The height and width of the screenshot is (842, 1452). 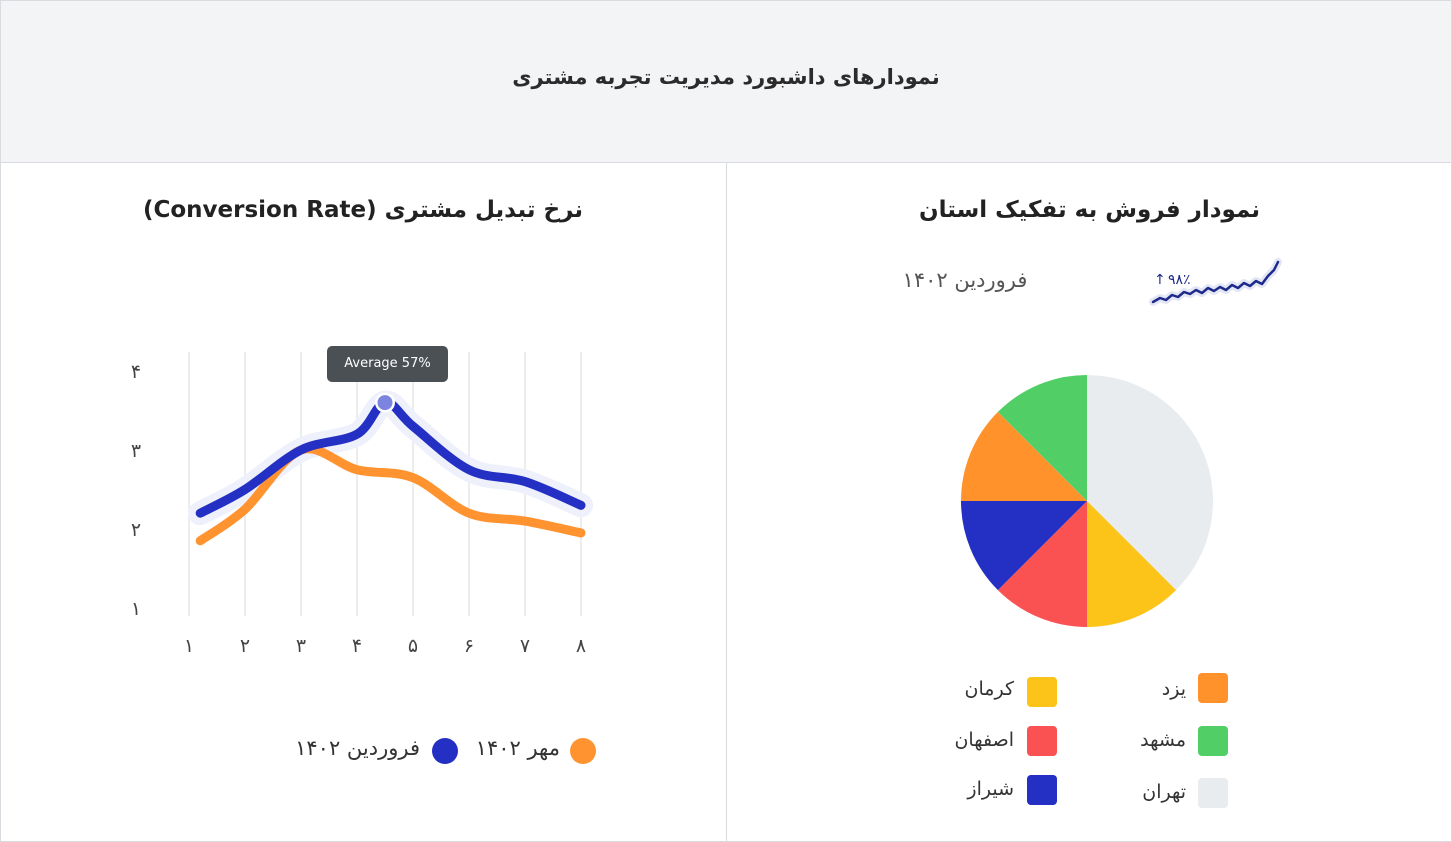 I want to click on y-tick-label: ۴, so click(x=136, y=372).